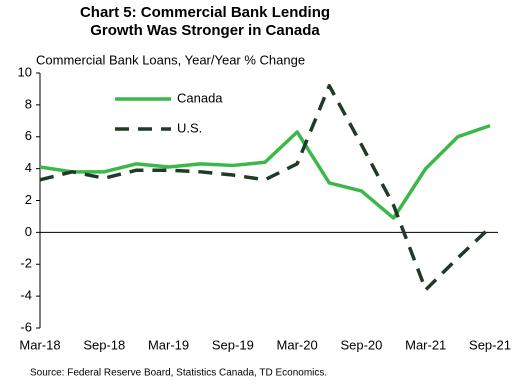  What do you see at coordinates (168, 344) in the screenshot?
I see `x-tick-label: Mar-19` at bounding box center [168, 344].